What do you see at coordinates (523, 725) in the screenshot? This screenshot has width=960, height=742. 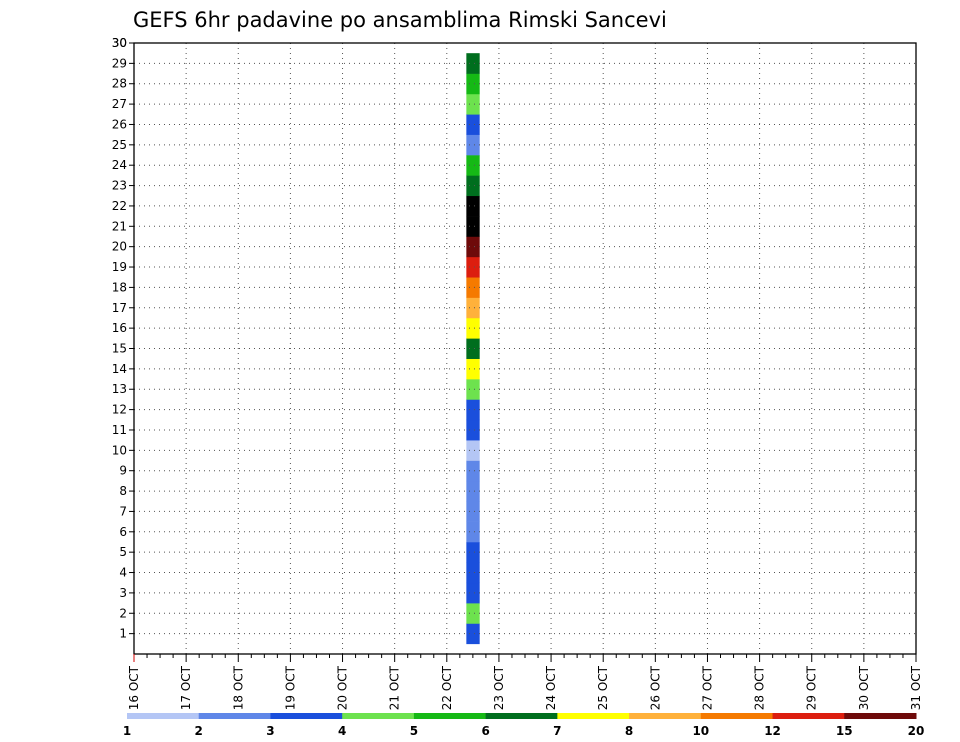 I see `colorbar: 1 2 3 4 5 6 7 8 10 12 15 20` at bounding box center [523, 725].